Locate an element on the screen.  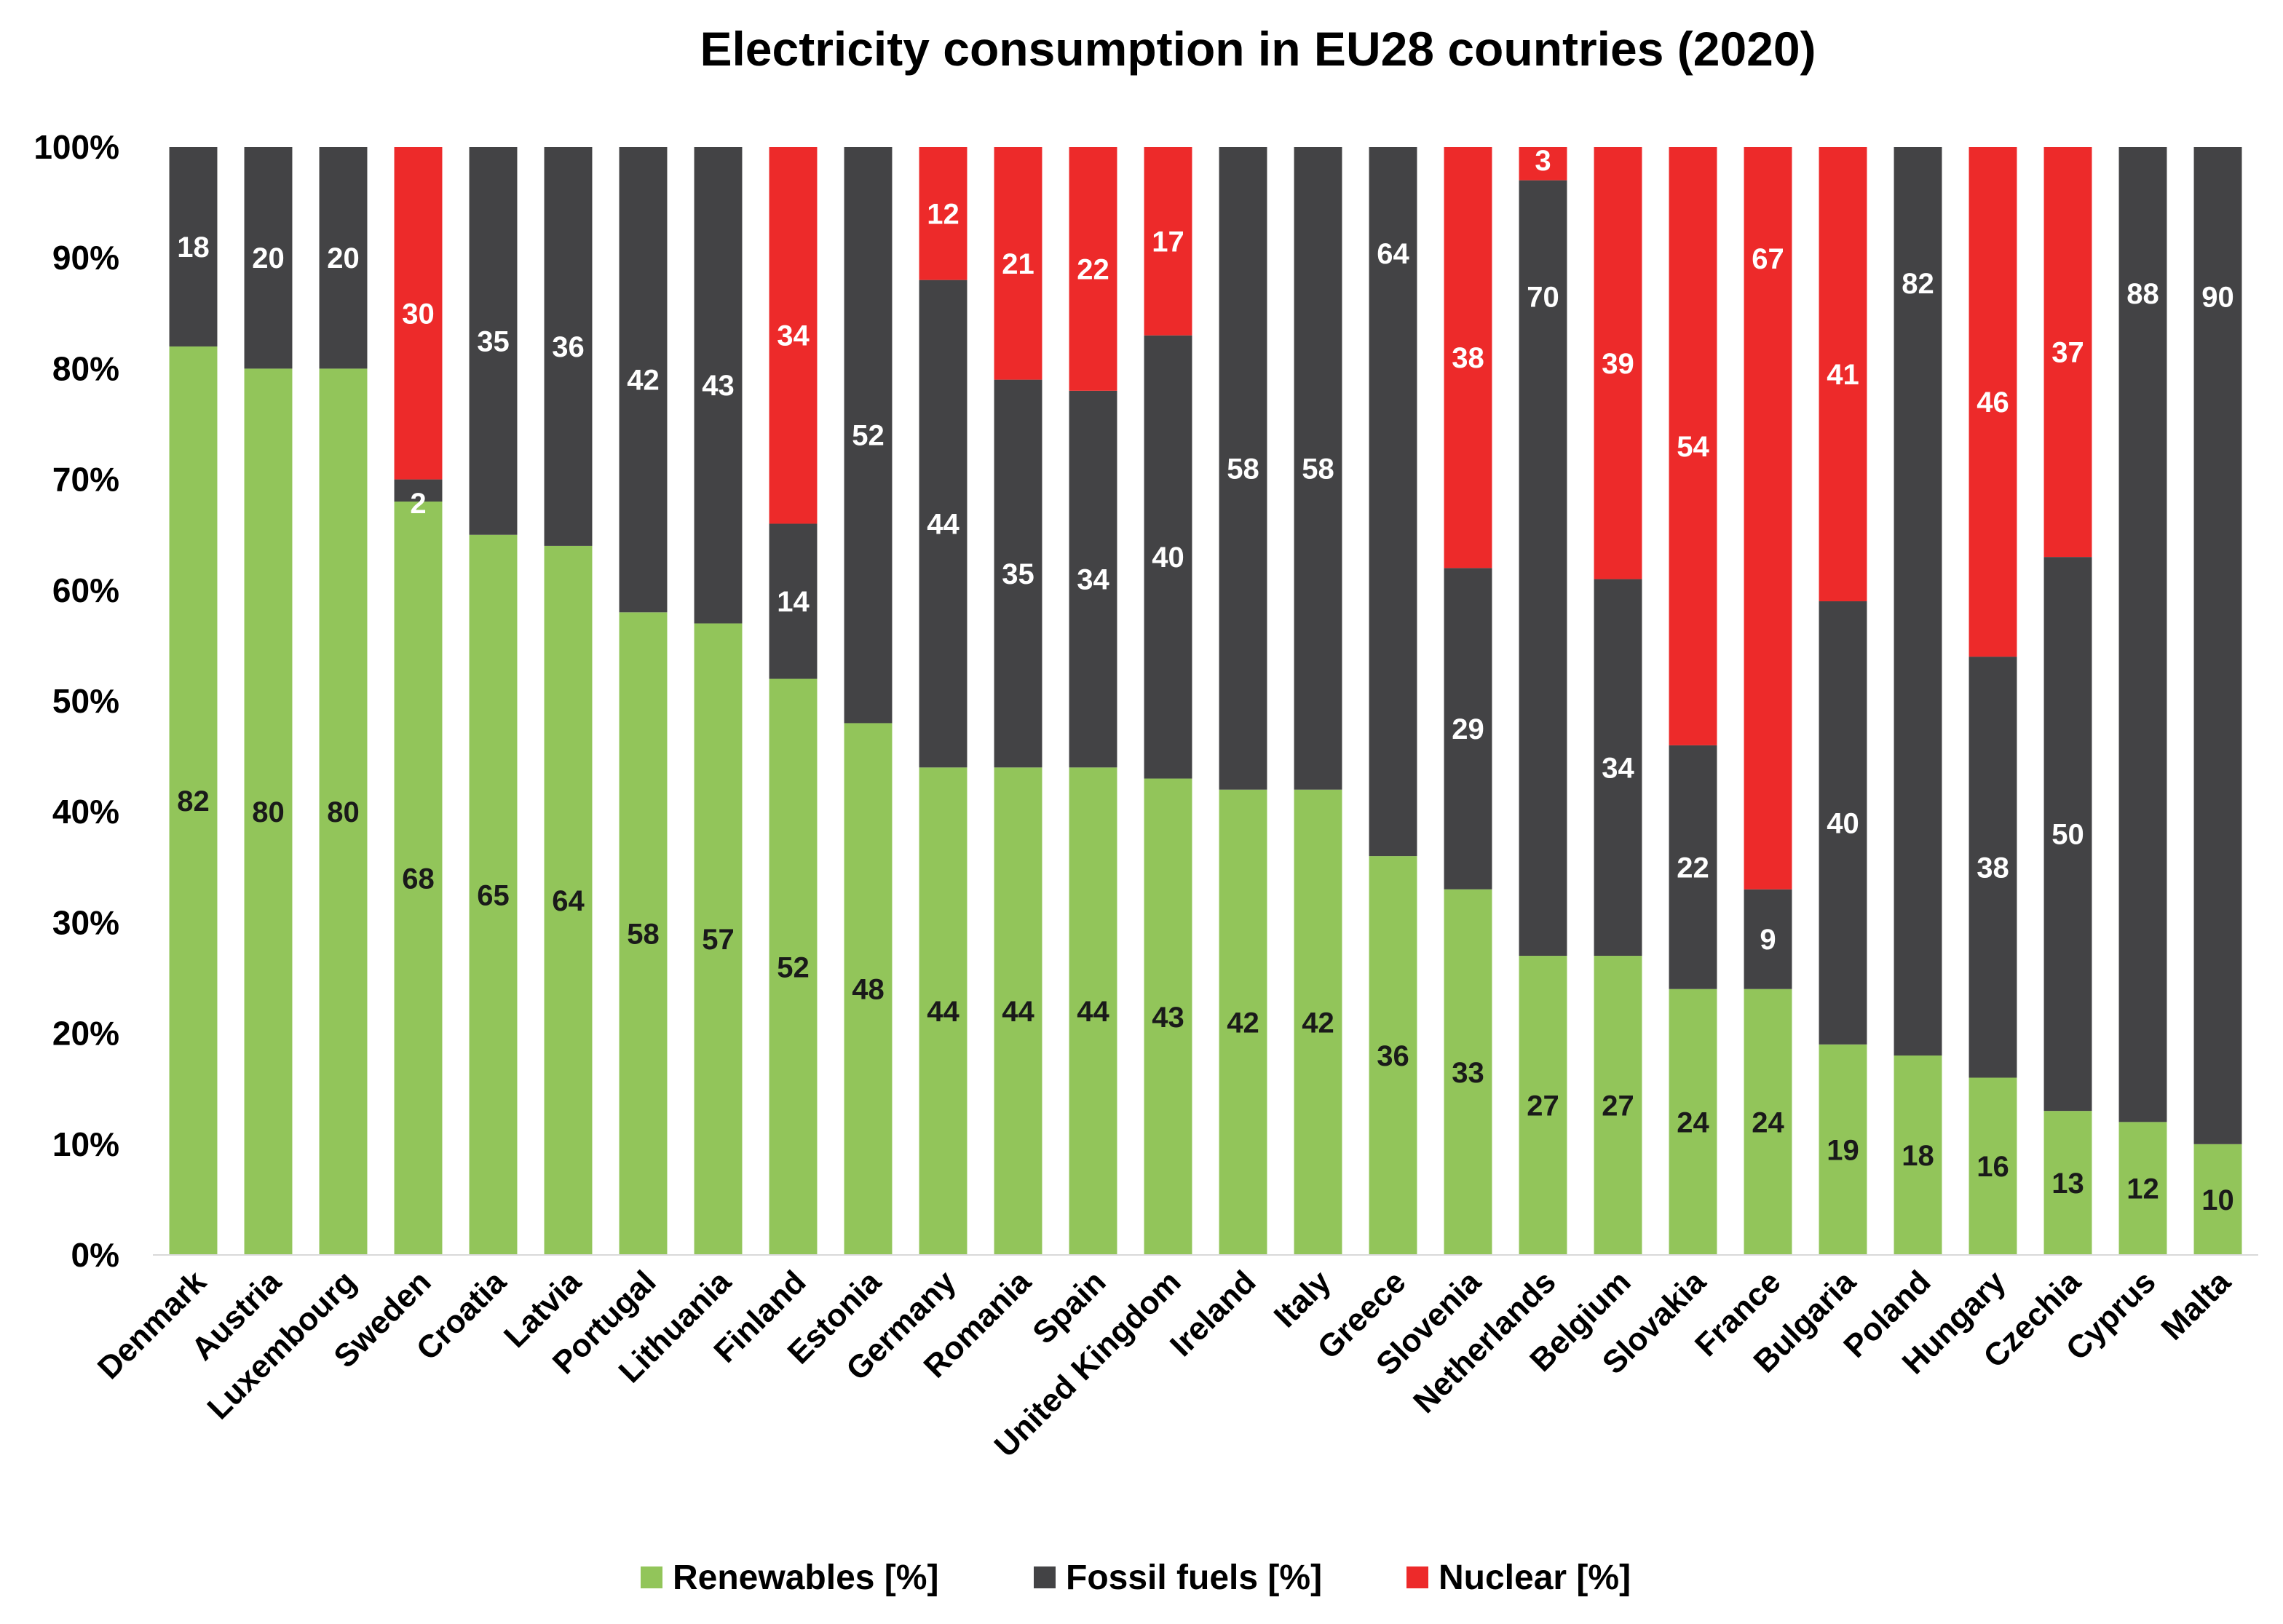
data-label-nuclear: 3 is located at coordinates (1543, 161).